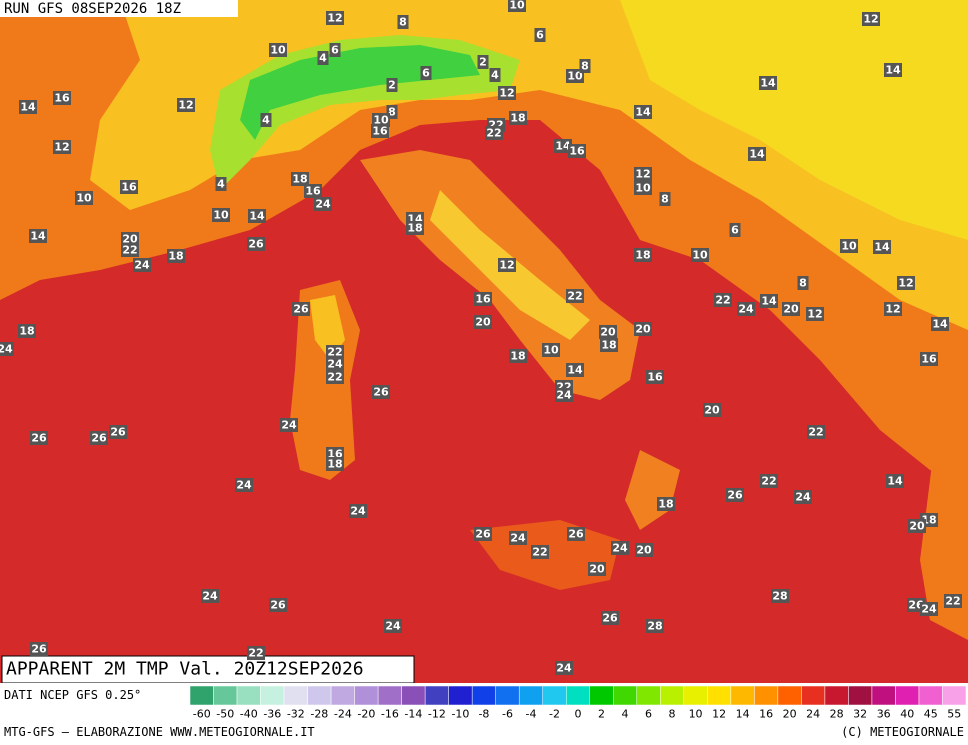  I want to click on colorbar-label: 4, so click(625, 714).